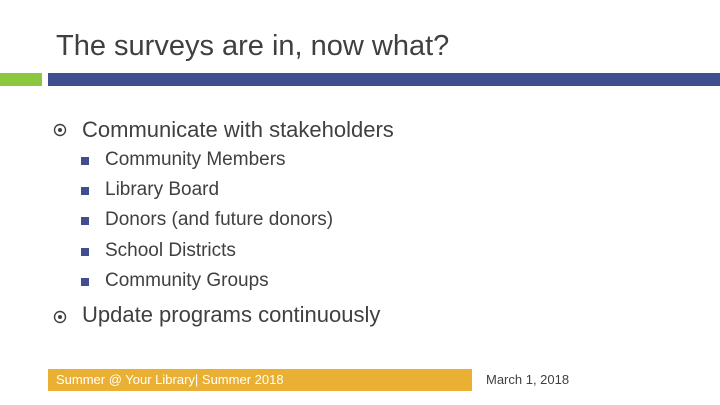 The width and height of the screenshot is (720, 405). Describe the element at coordinates (170, 250) in the screenshot. I see `sub-bullet-school-districts: School Districts` at that location.